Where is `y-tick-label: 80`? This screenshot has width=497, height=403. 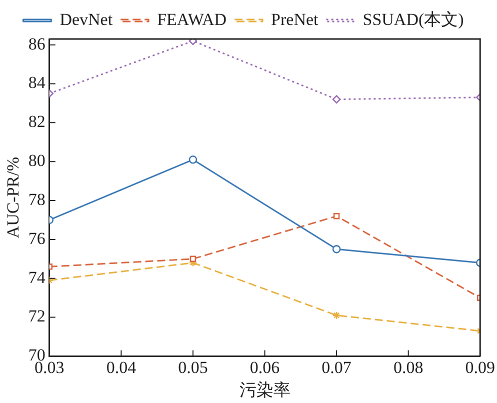
y-tick-label: 80 is located at coordinates (37, 160).